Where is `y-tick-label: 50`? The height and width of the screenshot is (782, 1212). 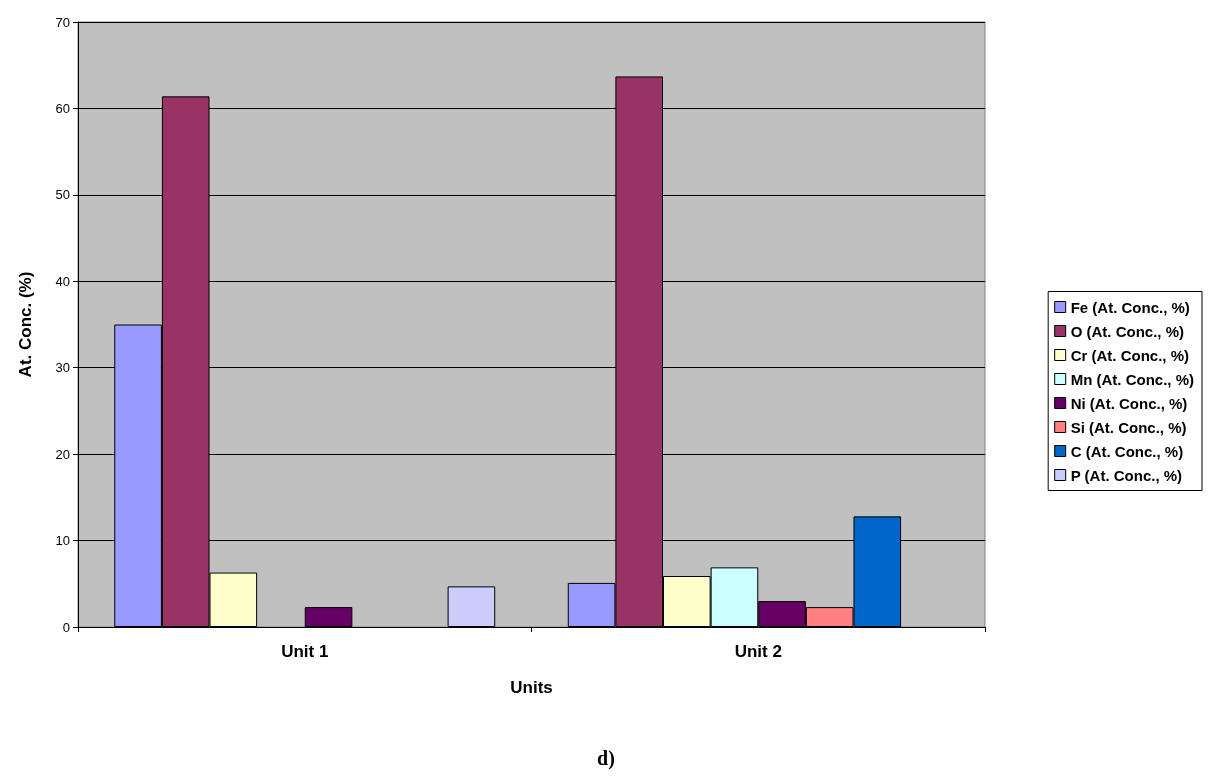
y-tick-label: 50 is located at coordinates (62, 195).